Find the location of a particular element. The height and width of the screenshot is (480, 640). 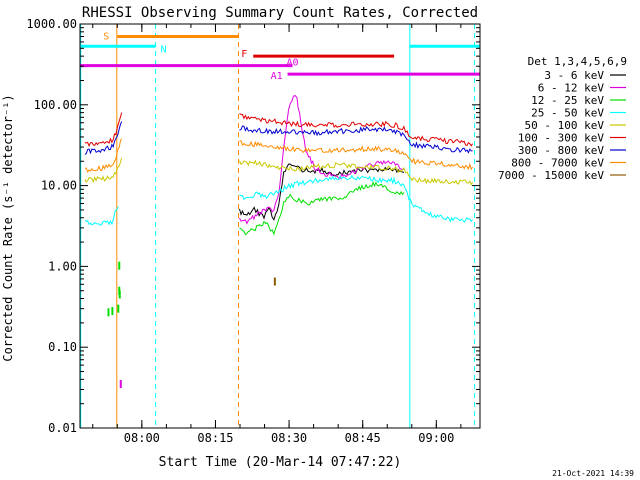

x-tick-label-2: 08:30 is located at coordinates (289, 438).